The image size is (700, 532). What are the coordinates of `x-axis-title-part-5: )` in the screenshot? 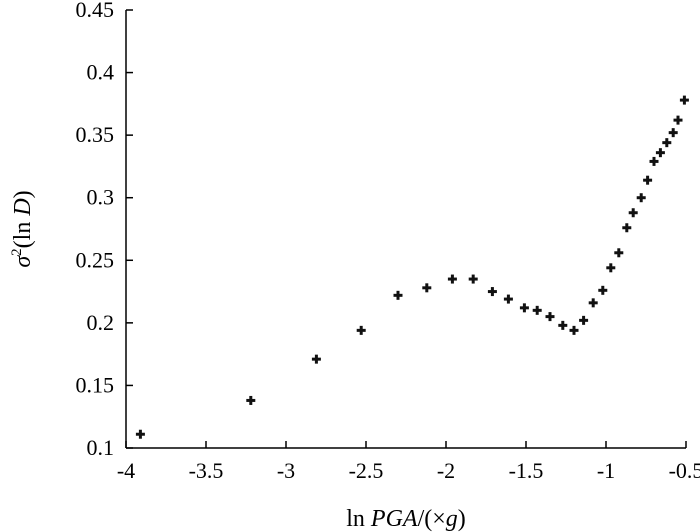 It's located at (462, 519).